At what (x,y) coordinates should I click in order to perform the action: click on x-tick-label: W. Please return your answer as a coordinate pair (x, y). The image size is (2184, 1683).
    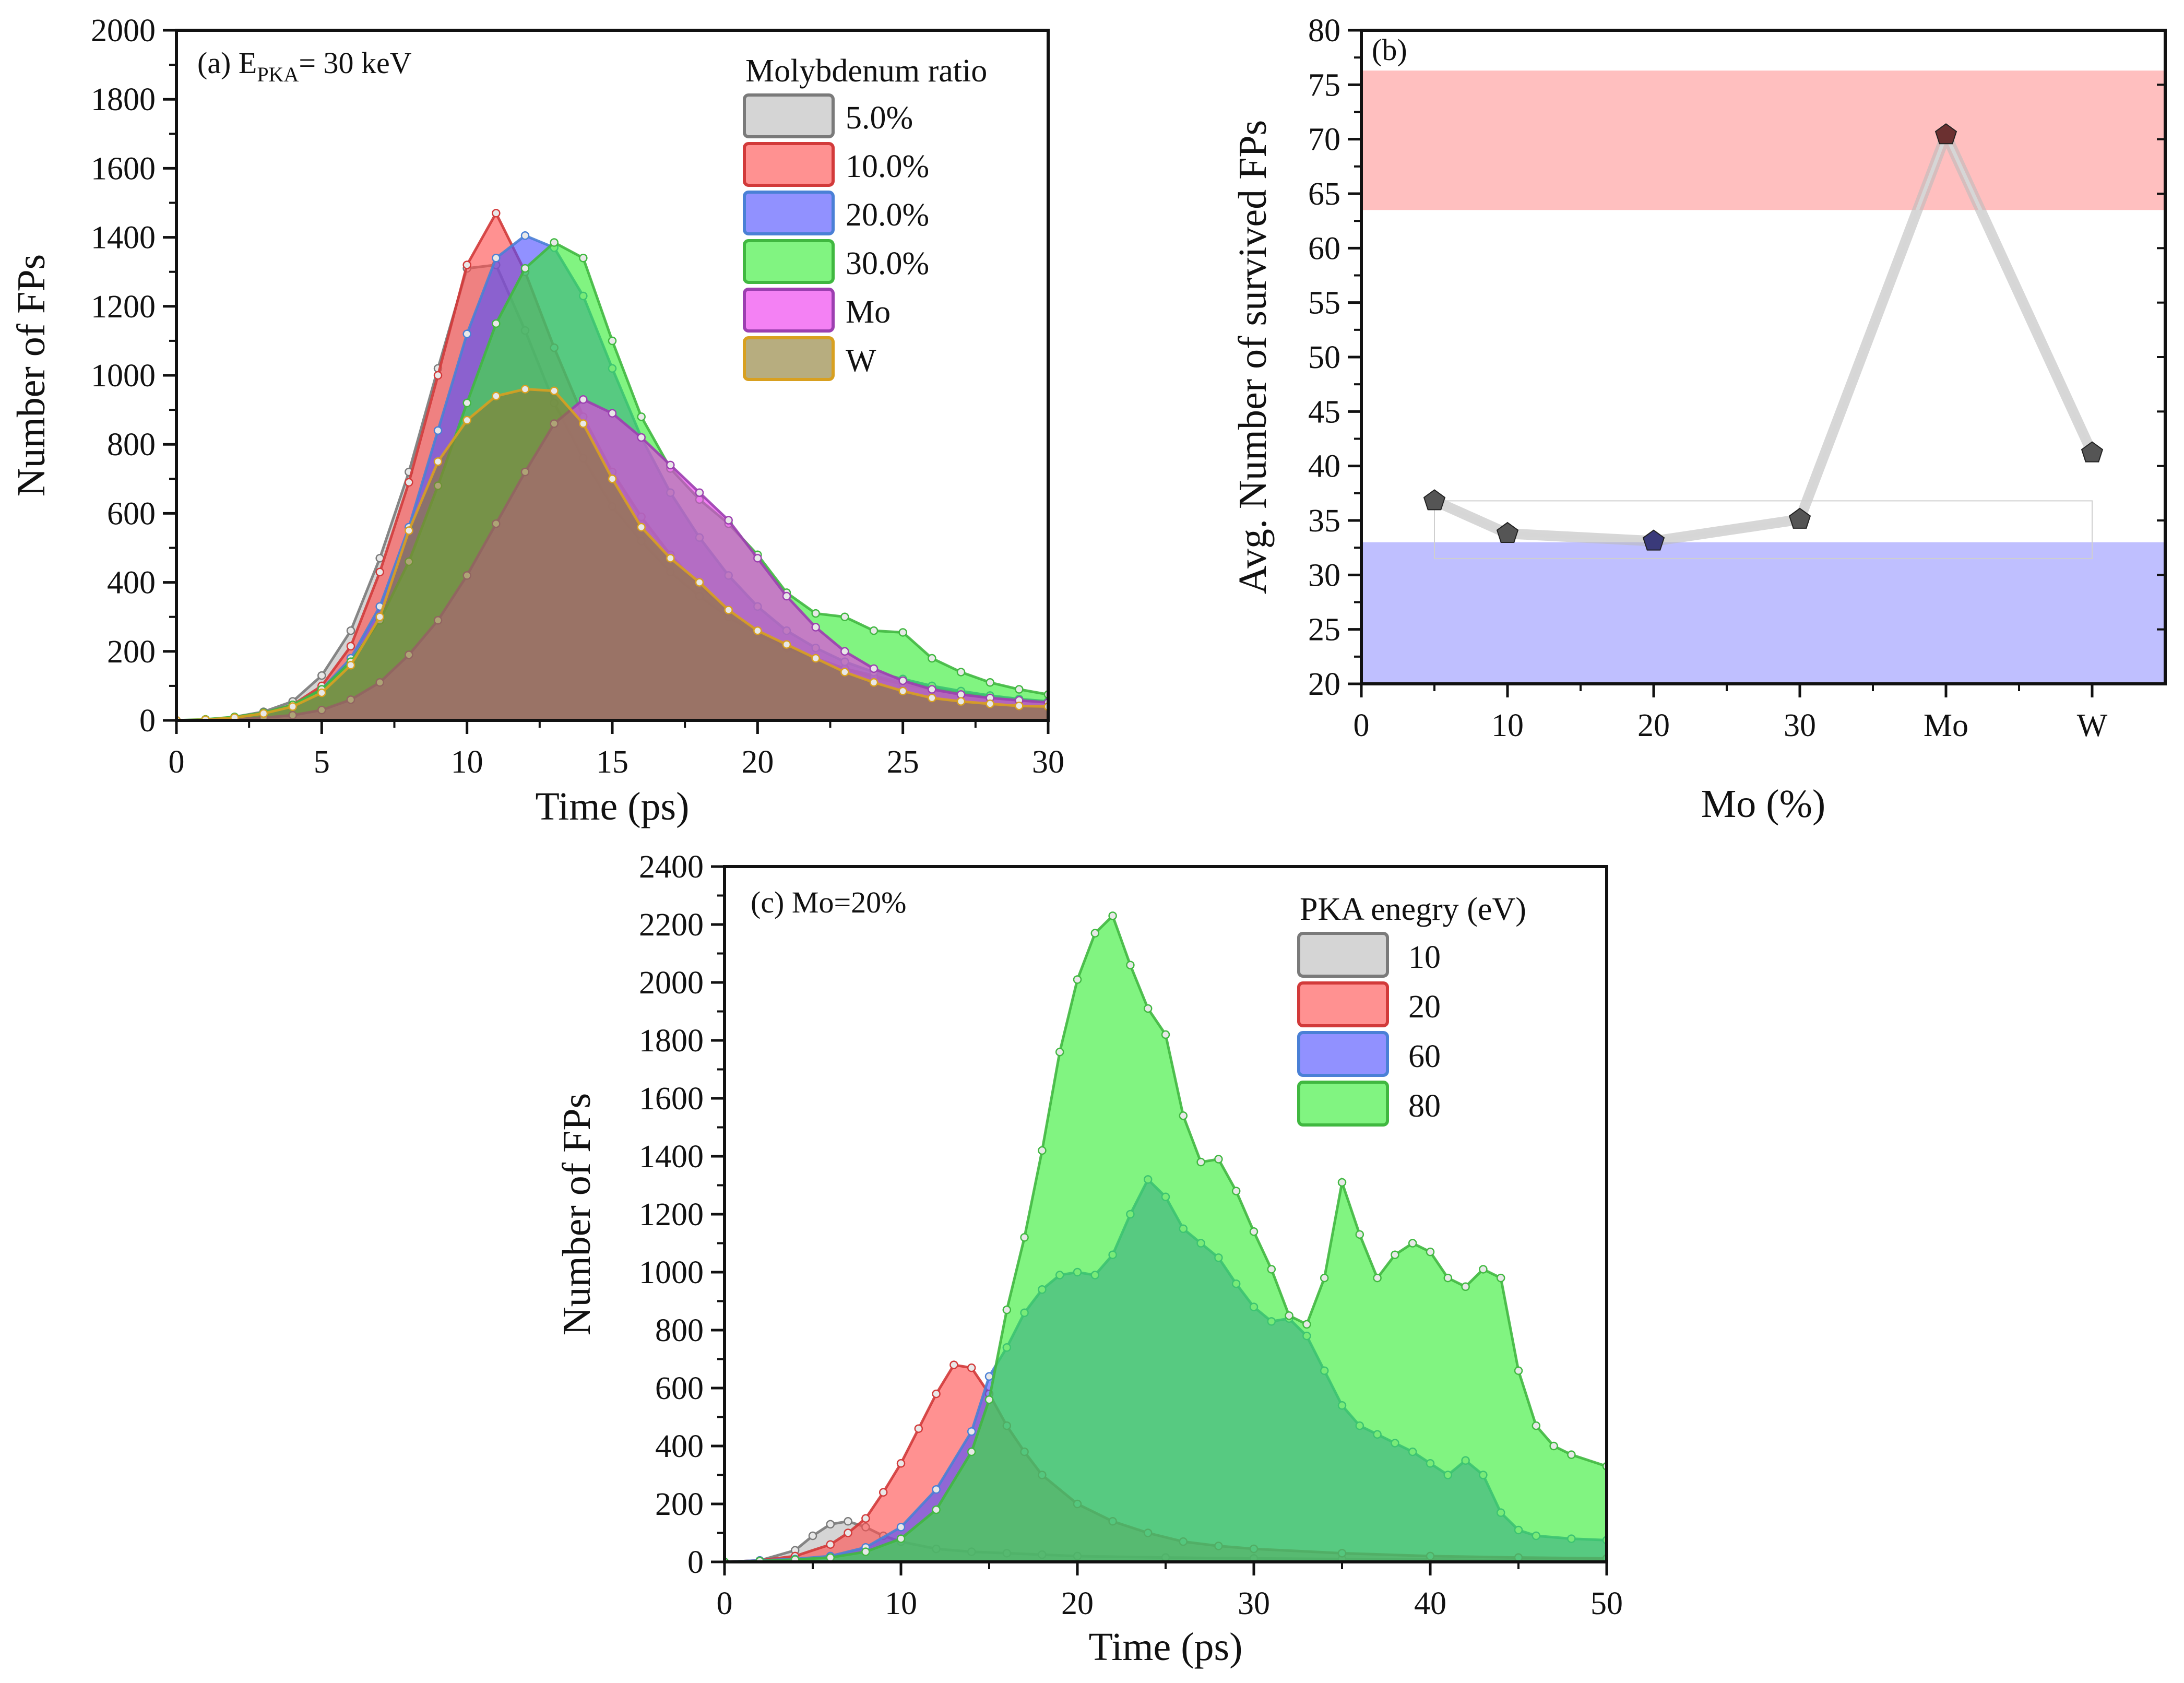
    Looking at the image, I should click on (2092, 725).